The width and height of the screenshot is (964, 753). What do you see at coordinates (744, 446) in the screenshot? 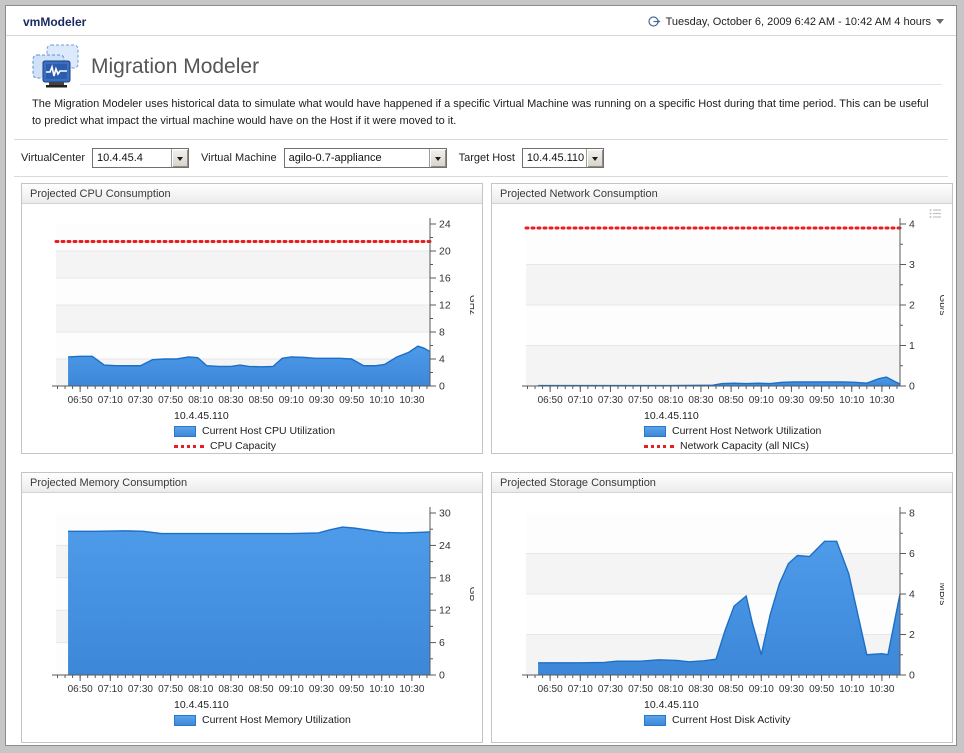
I see `legend-label: Network Capacity (all NICs)` at bounding box center [744, 446].